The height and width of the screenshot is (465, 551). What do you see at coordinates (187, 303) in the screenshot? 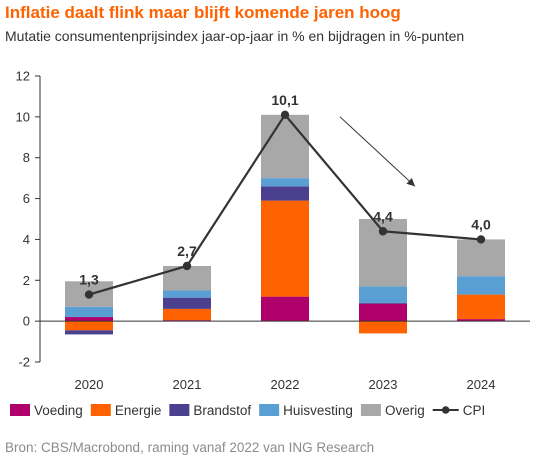
I see `bar-brandstof-2021` at bounding box center [187, 303].